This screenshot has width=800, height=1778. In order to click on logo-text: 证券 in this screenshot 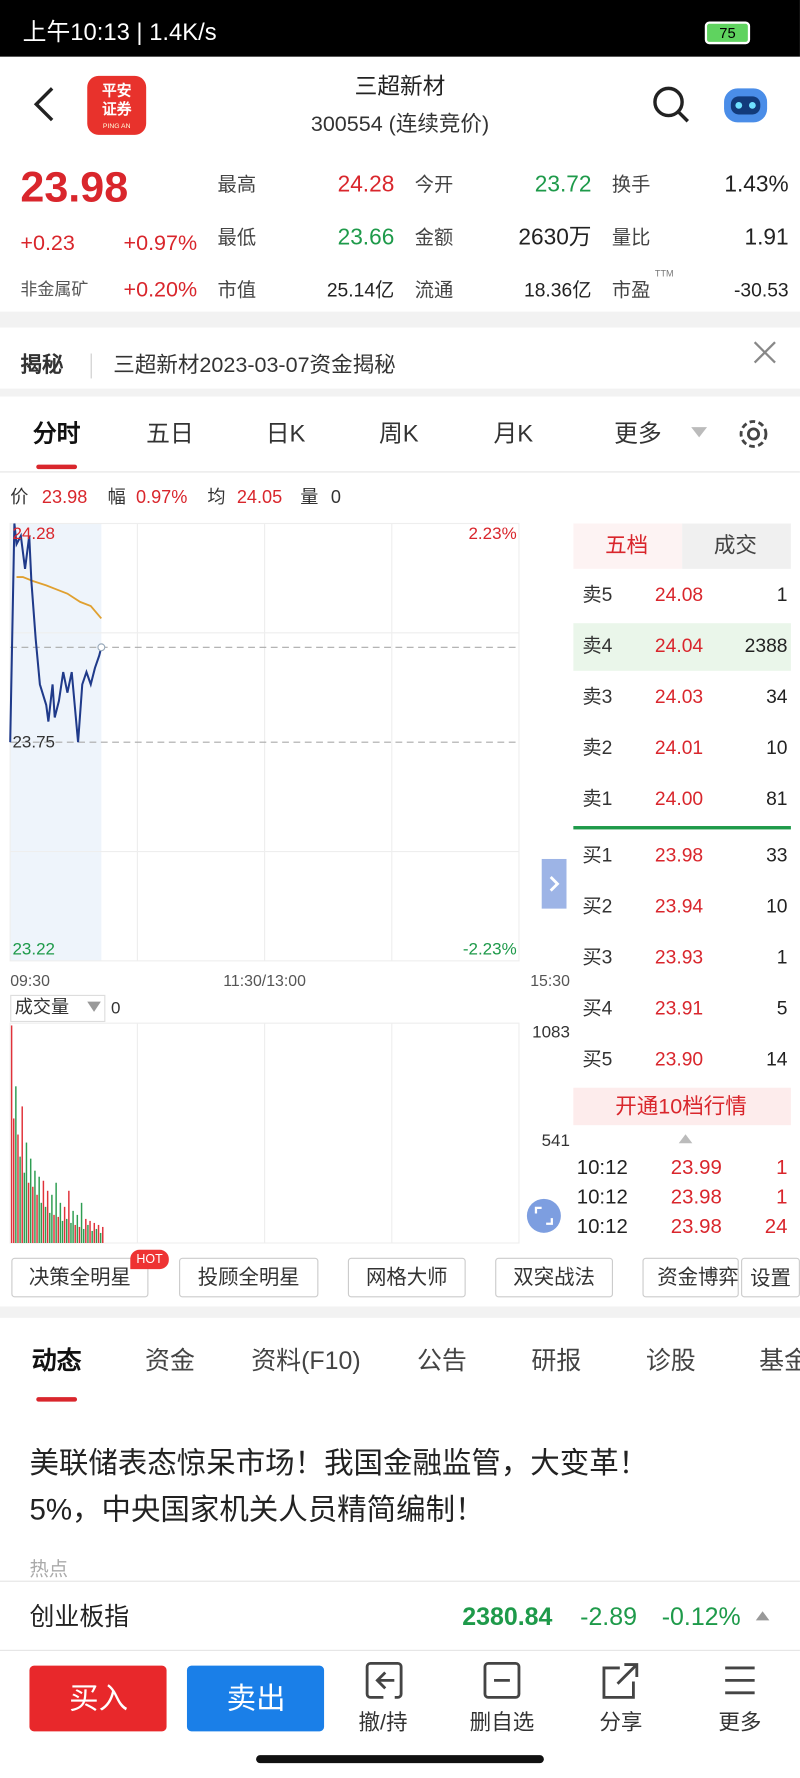, I will do `click(116, 109)`.